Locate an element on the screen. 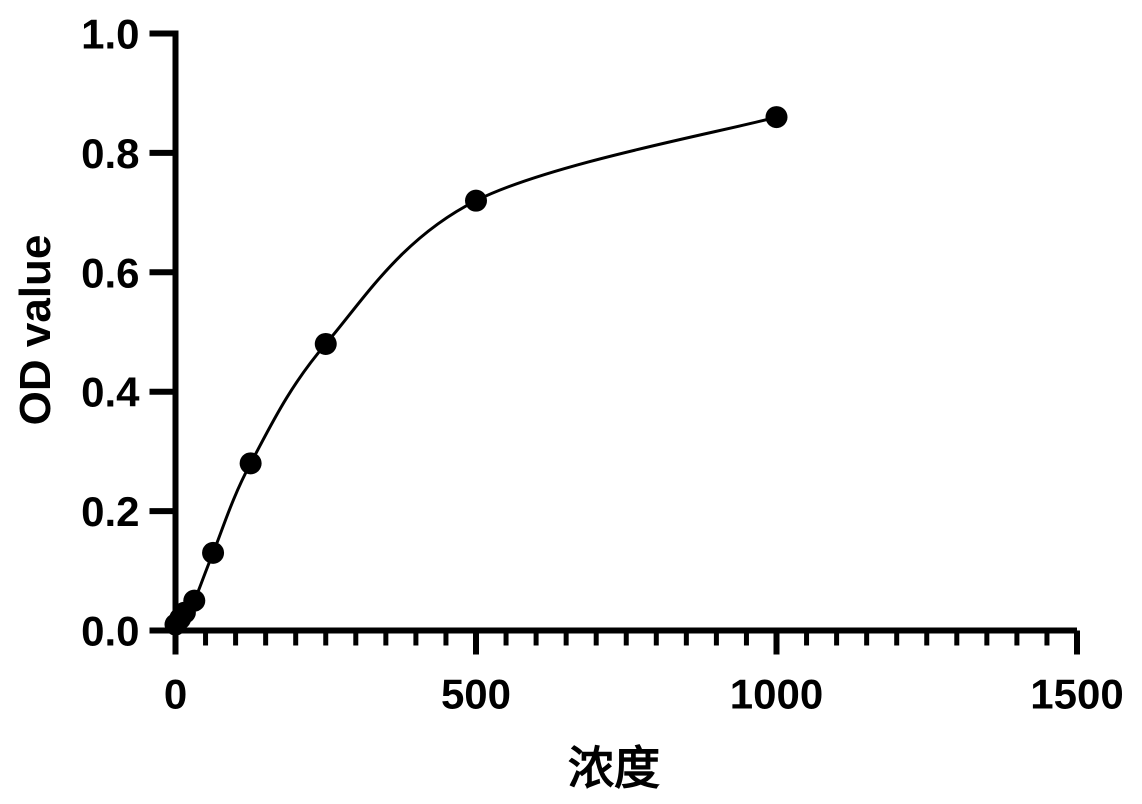  y-tick-label: 0.4 is located at coordinates (110, 392).